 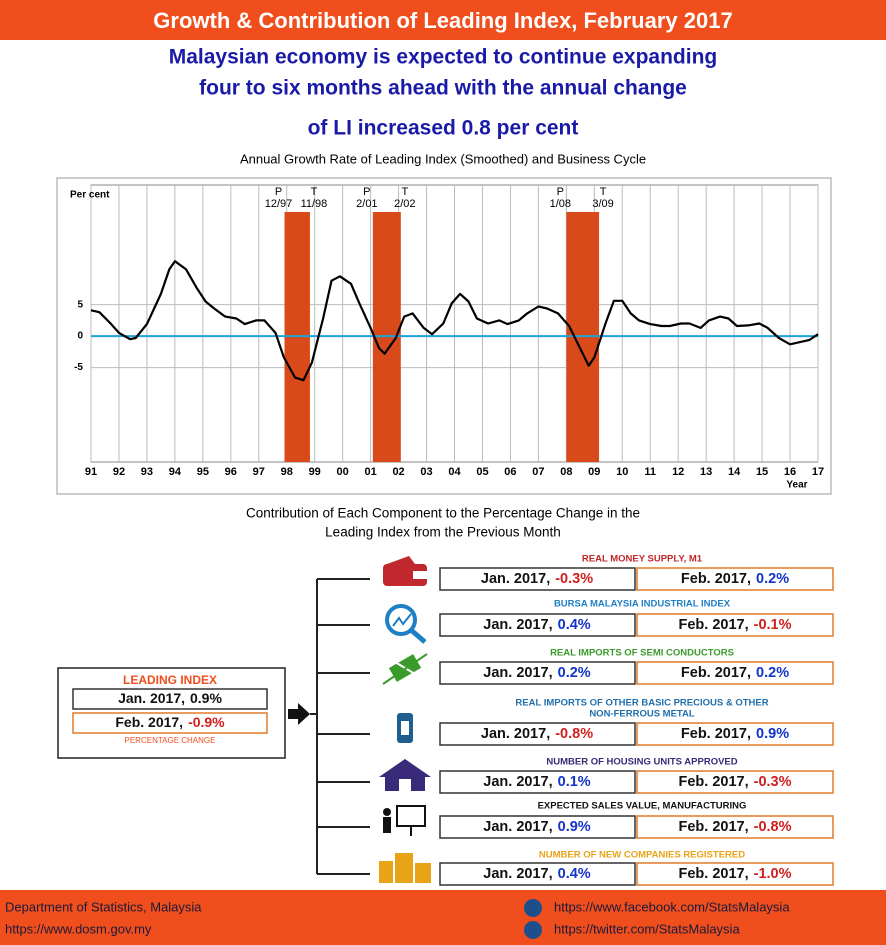 I want to click on y-tick-label: 0, so click(x=80, y=336).